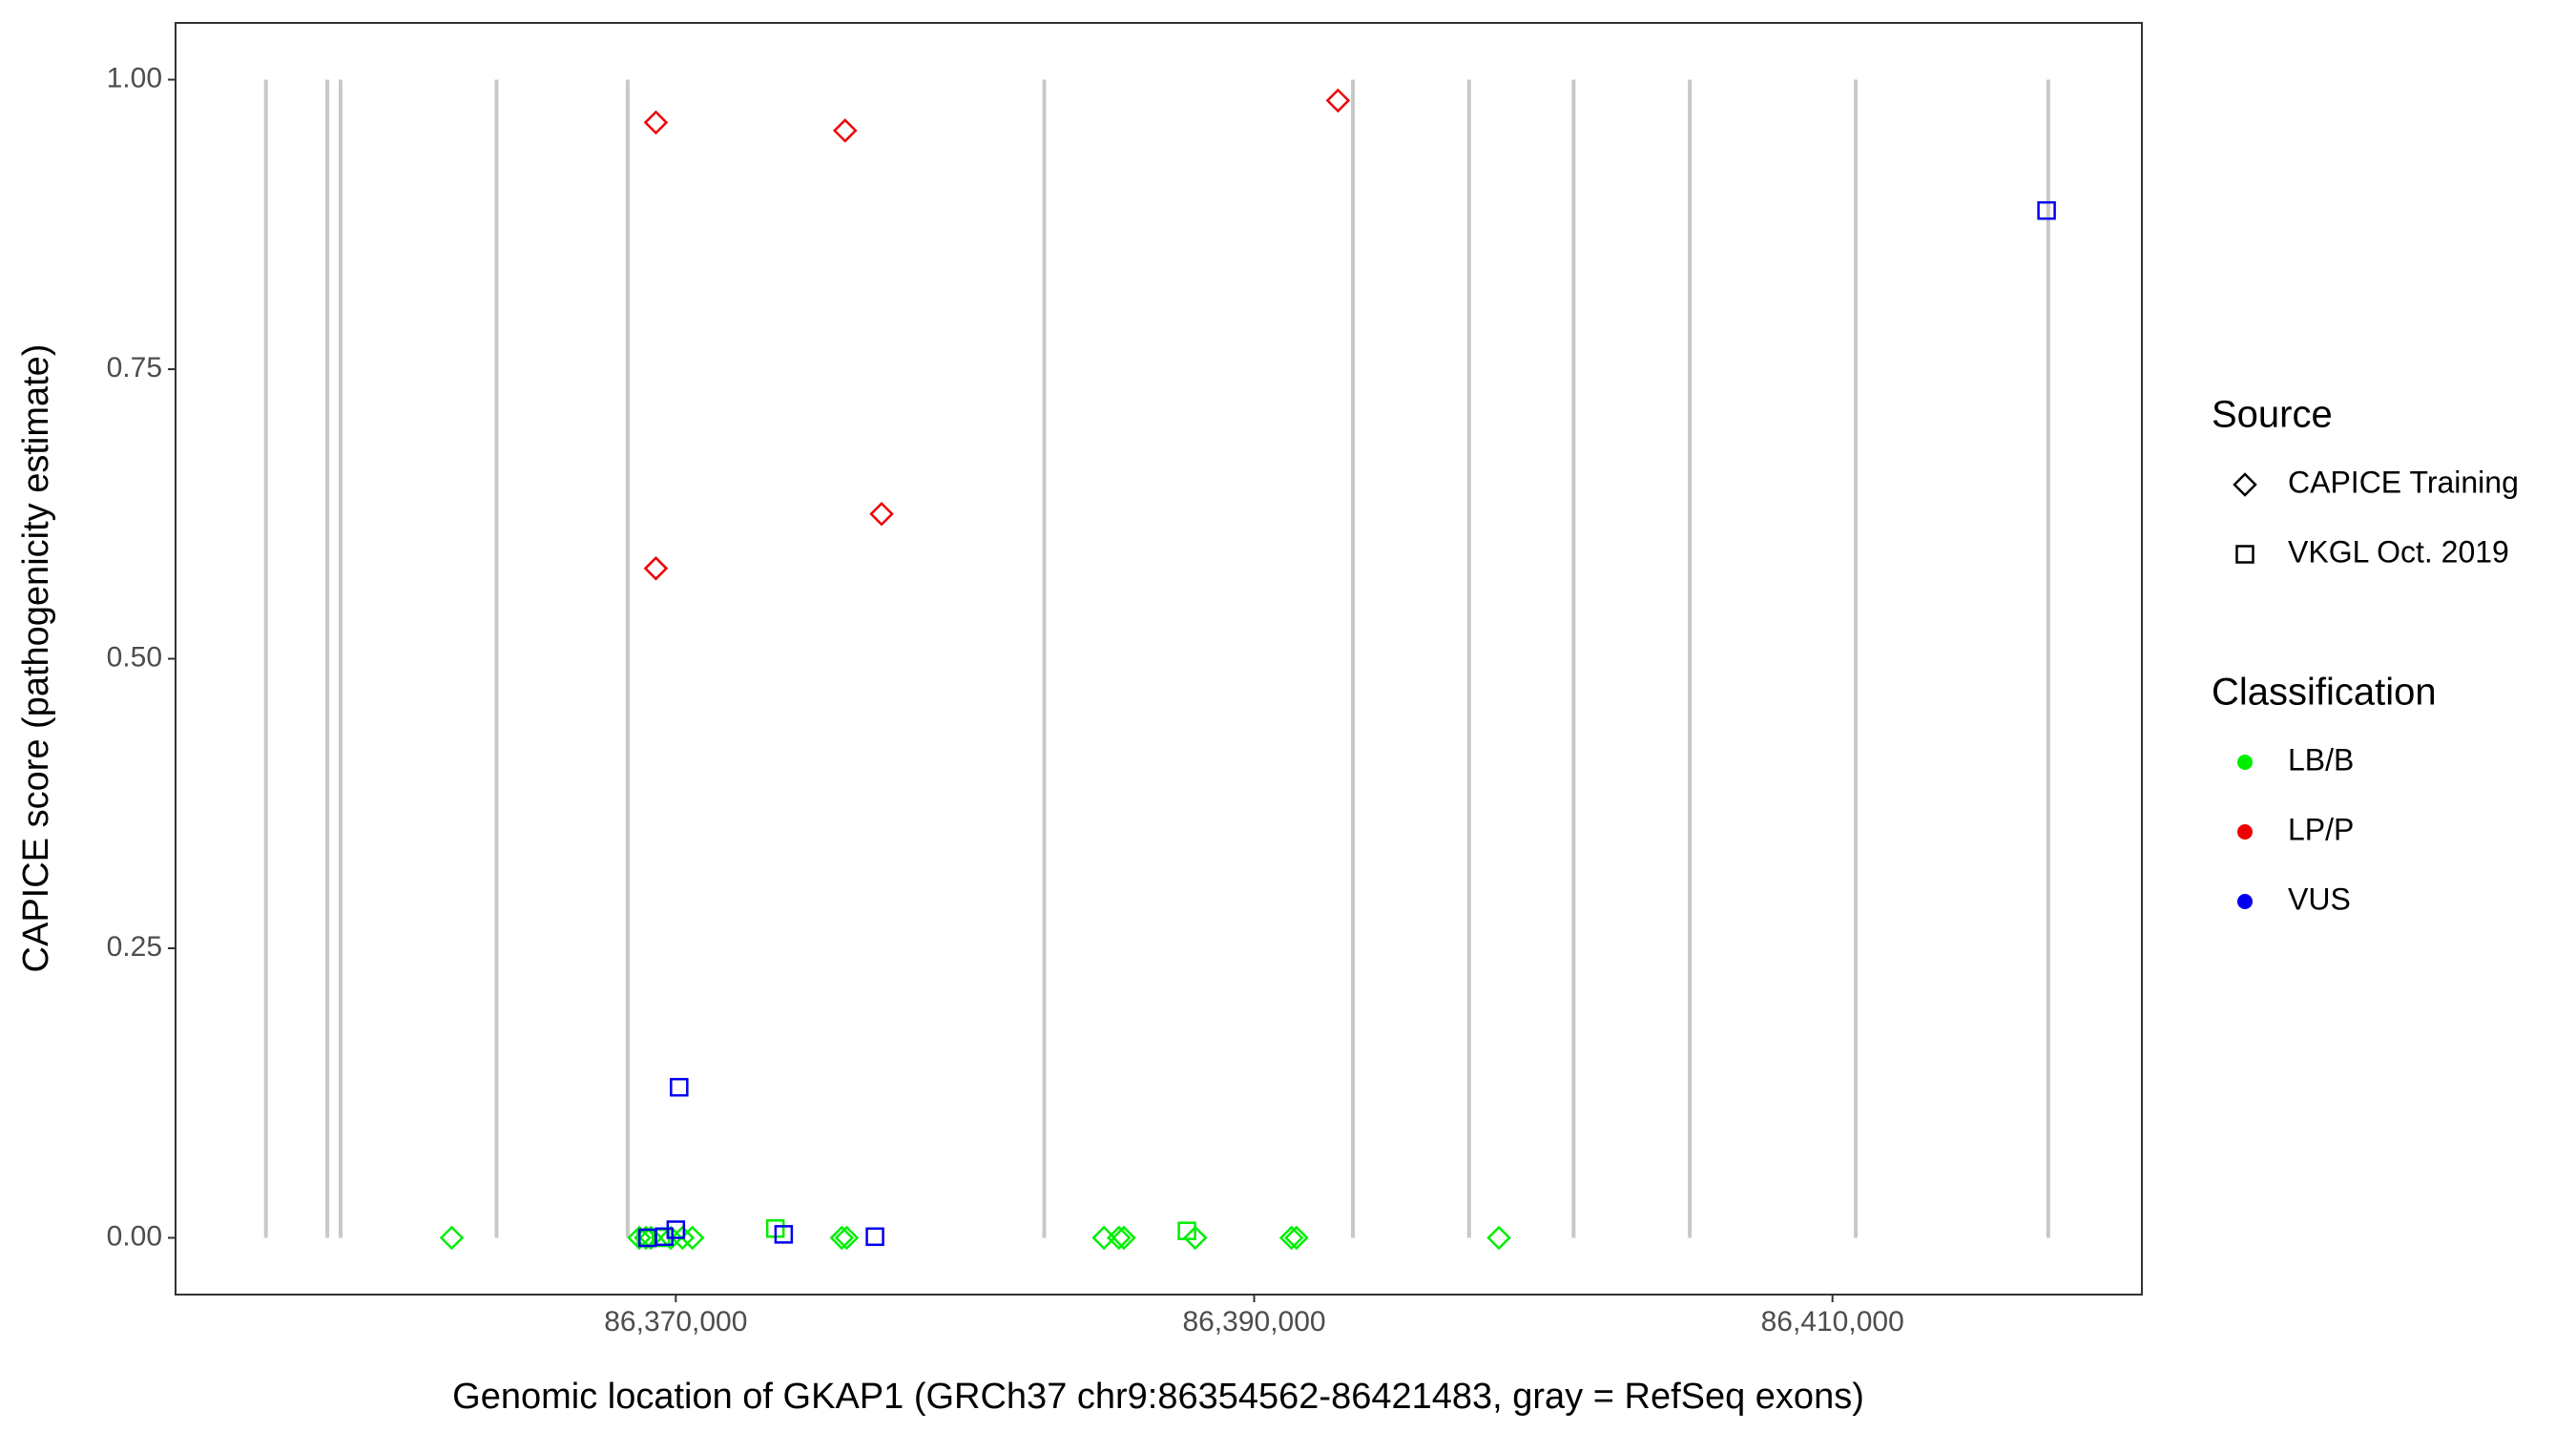 The image size is (2576, 1431). I want to click on legend-label: LP/P, so click(2321, 829).